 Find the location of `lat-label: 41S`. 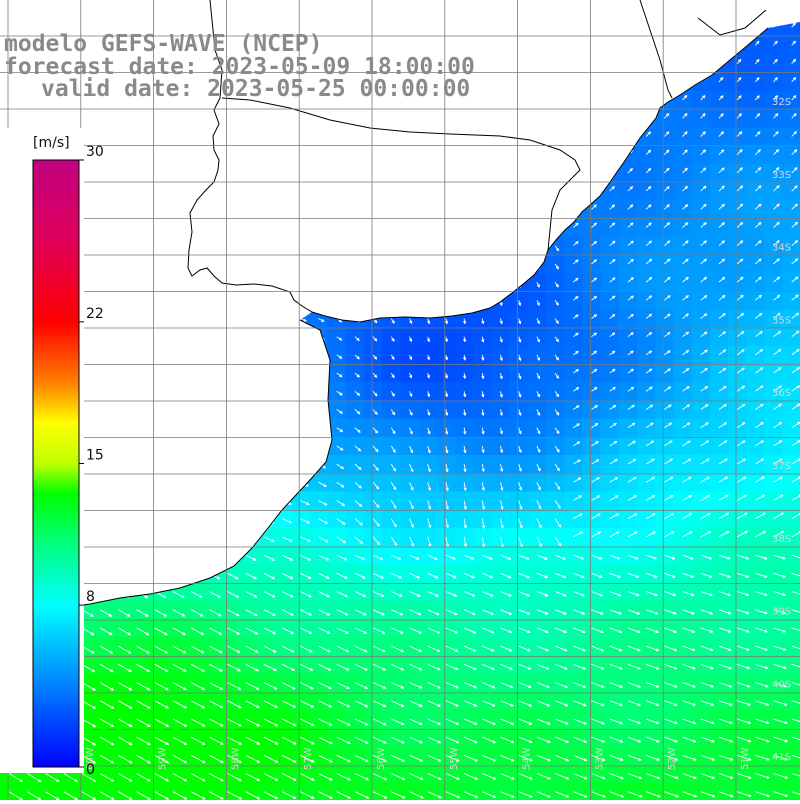

lat-label: 41S is located at coordinates (781, 757).